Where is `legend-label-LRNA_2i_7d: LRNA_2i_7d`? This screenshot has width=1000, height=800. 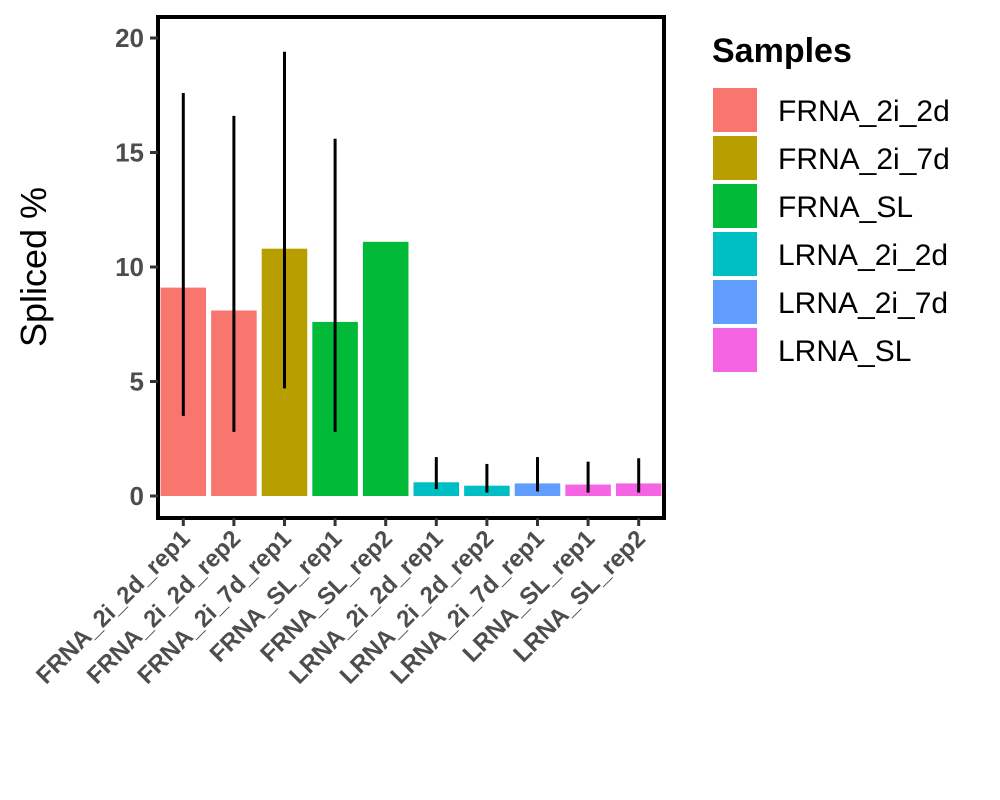
legend-label-LRNA_2i_7d: LRNA_2i_7d is located at coordinates (863, 303).